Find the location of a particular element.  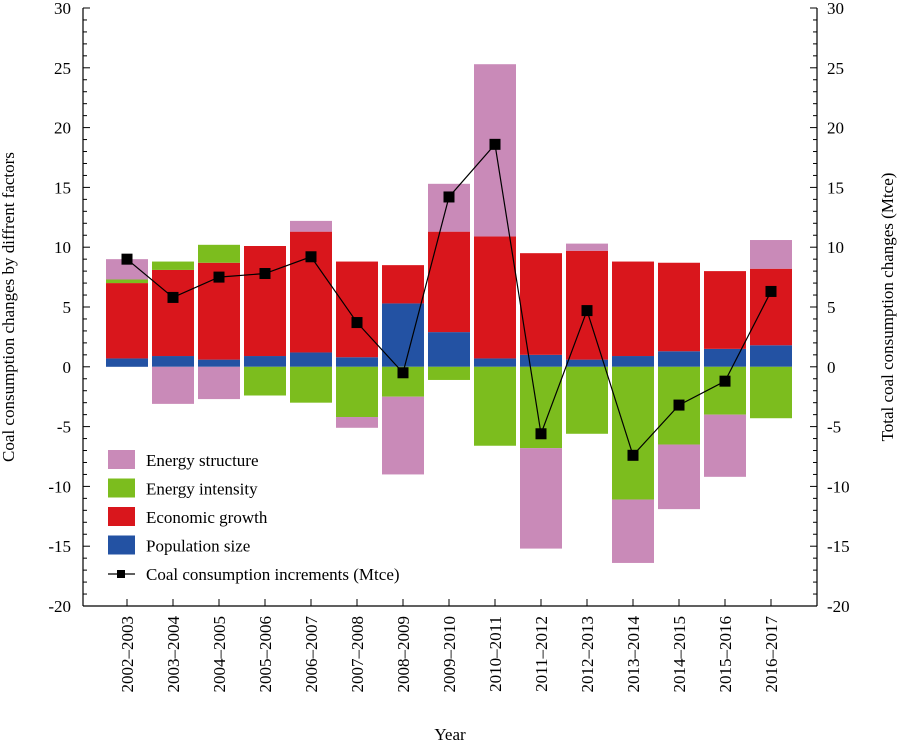

x-tick-label: 2012–2013 is located at coordinates (587, 654).